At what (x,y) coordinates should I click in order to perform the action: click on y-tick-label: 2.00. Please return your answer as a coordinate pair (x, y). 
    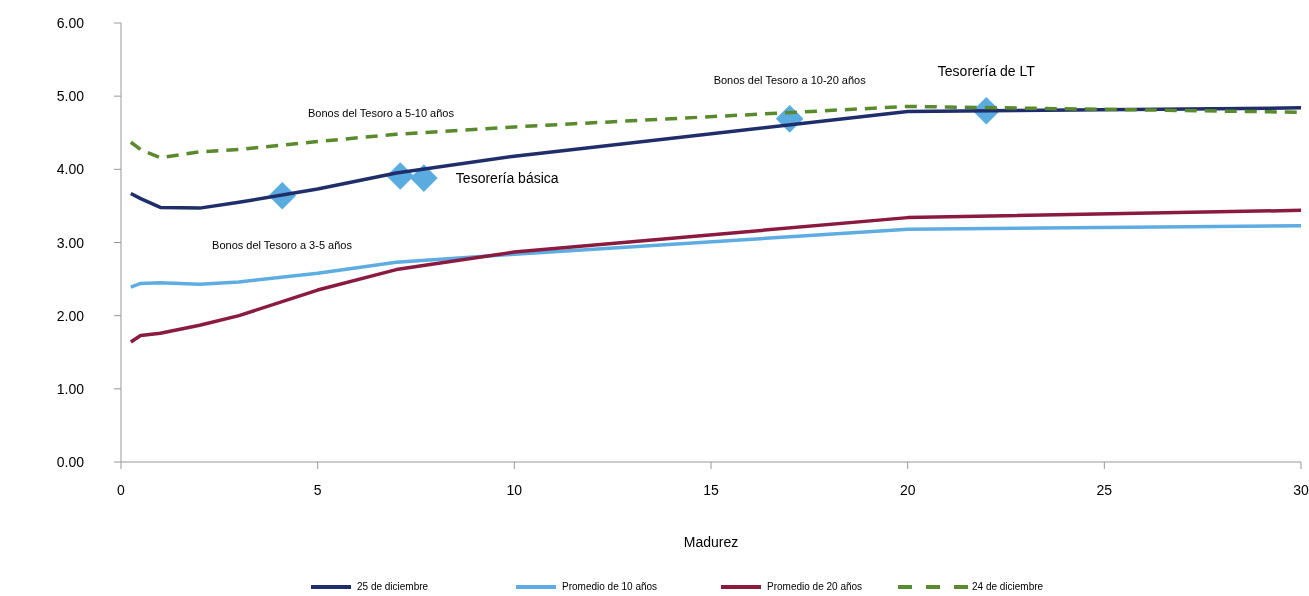
    Looking at the image, I should click on (70, 315).